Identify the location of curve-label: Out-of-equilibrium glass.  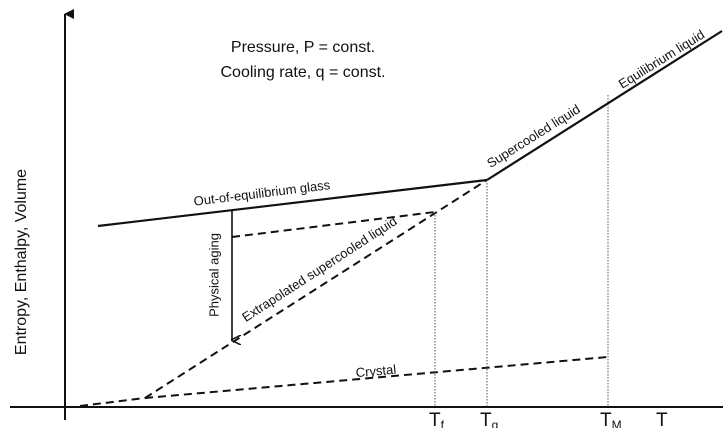
(262, 193).